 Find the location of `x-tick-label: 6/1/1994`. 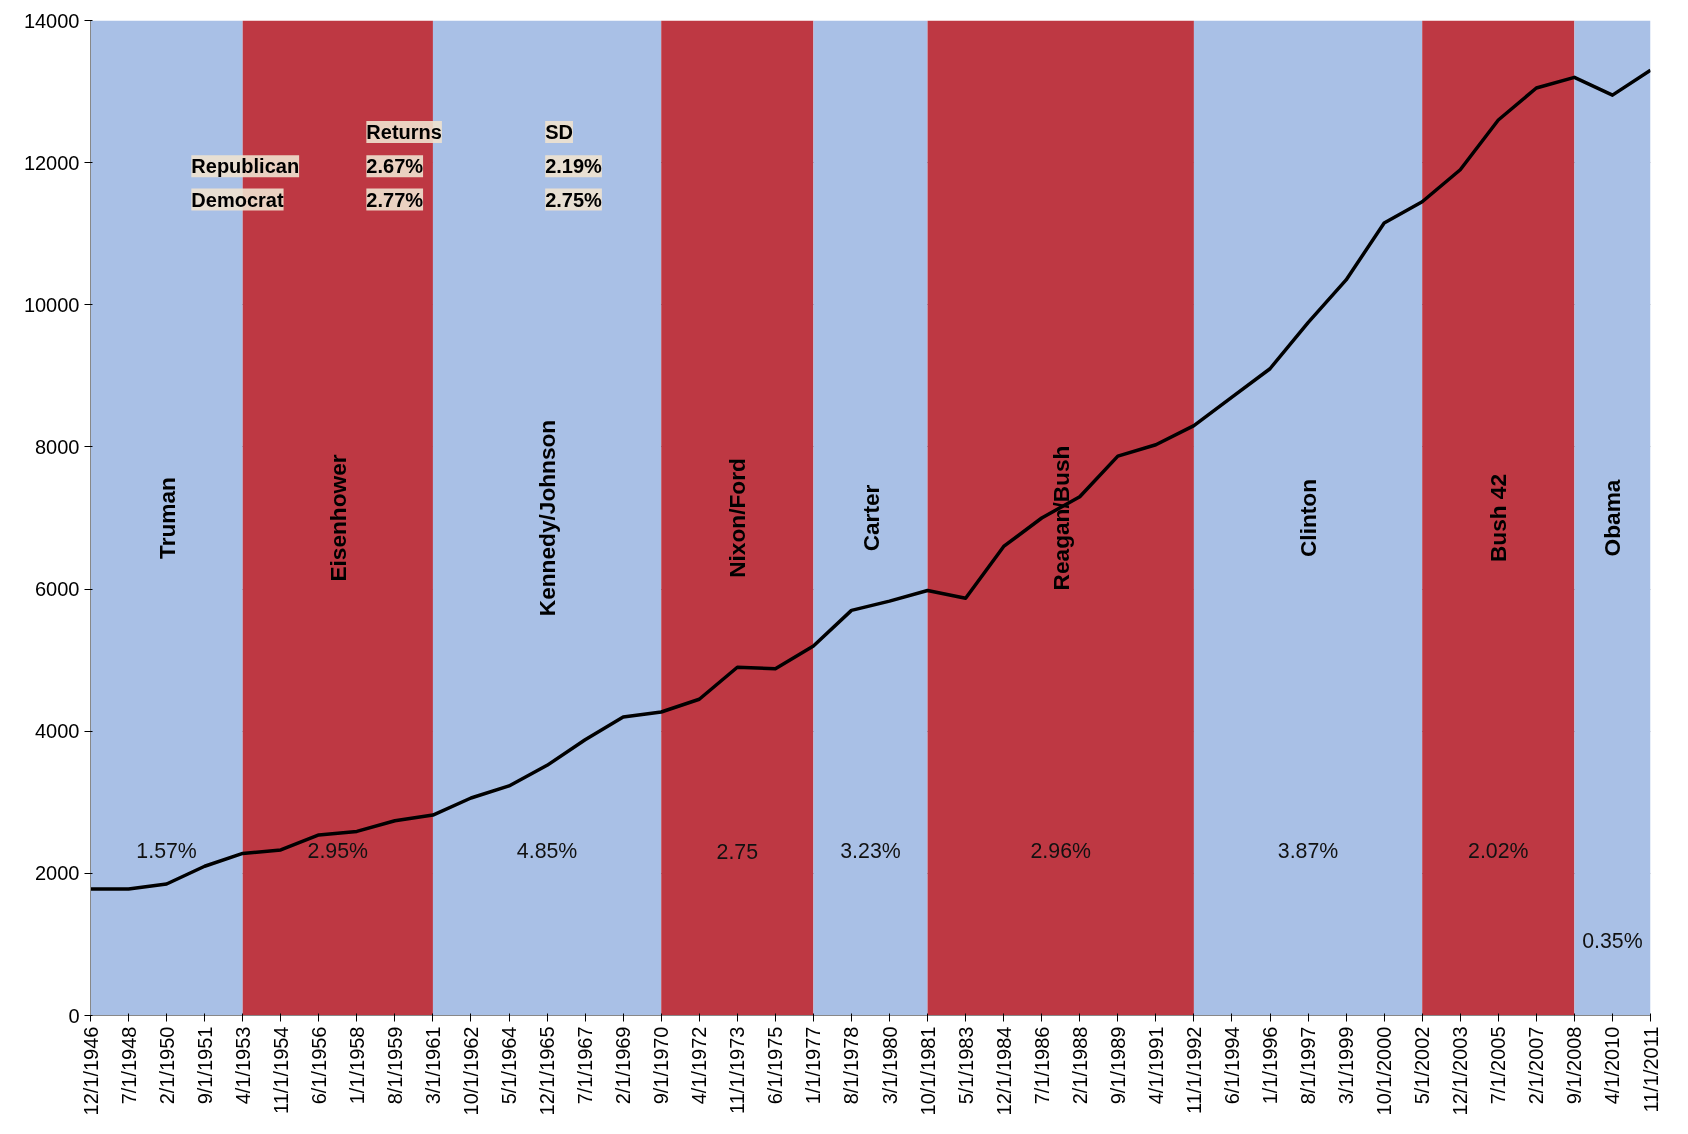

x-tick-label: 6/1/1994 is located at coordinates (1231, 1065).